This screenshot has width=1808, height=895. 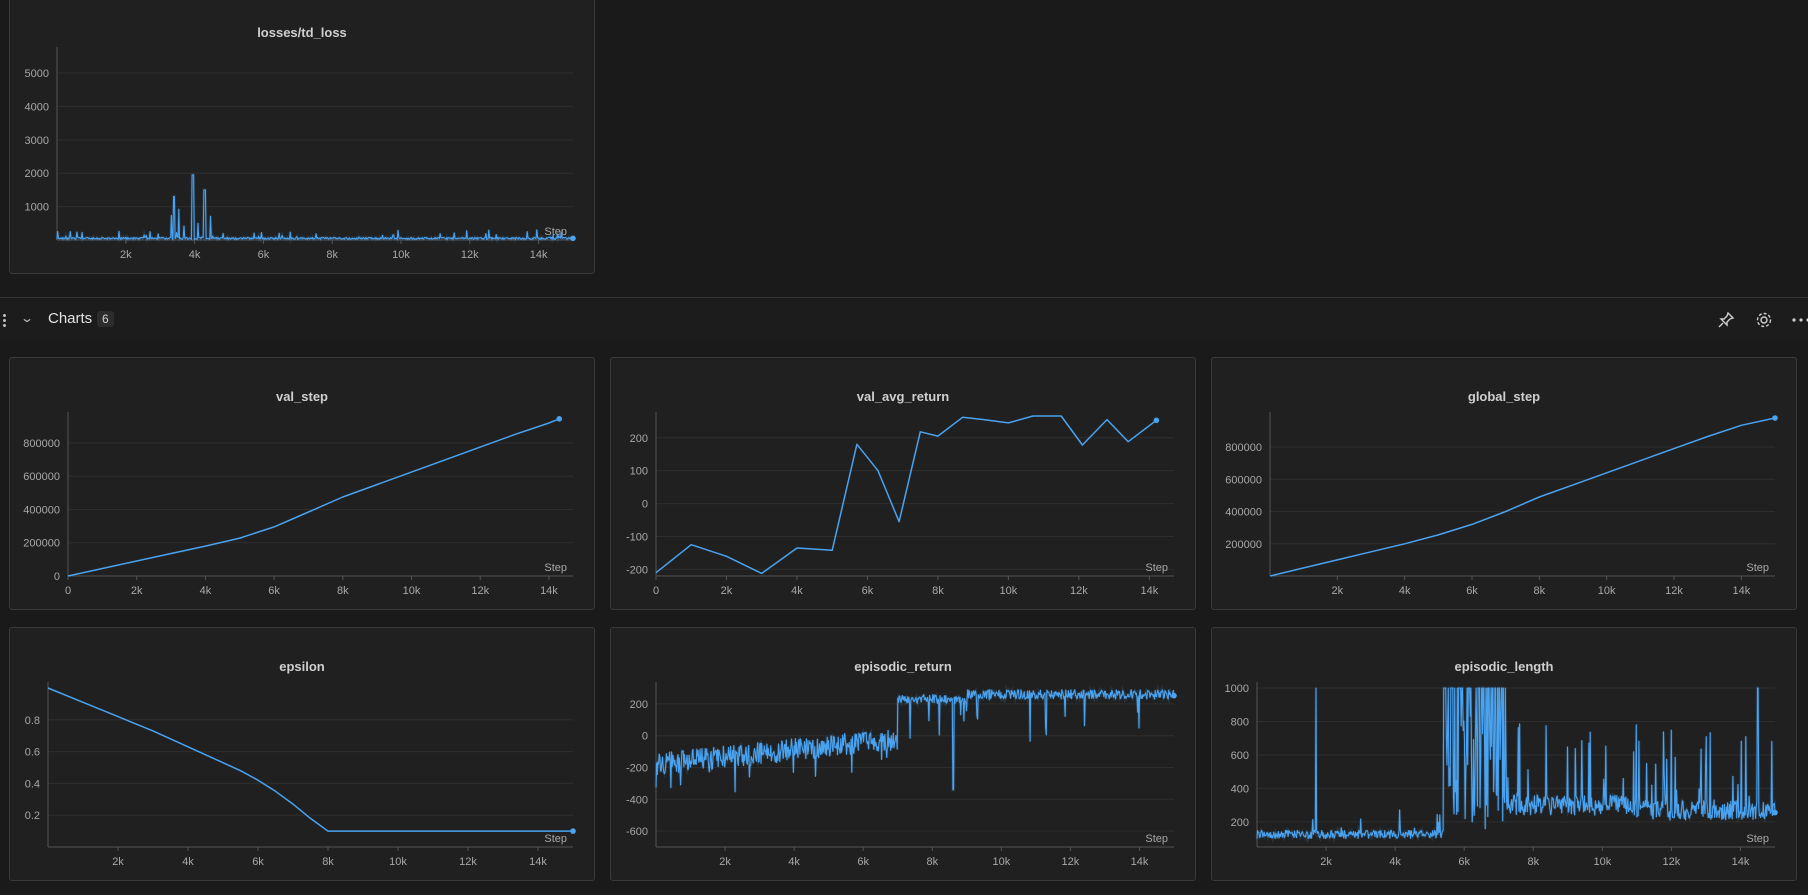 I want to click on more-icon, so click(x=1799, y=320).